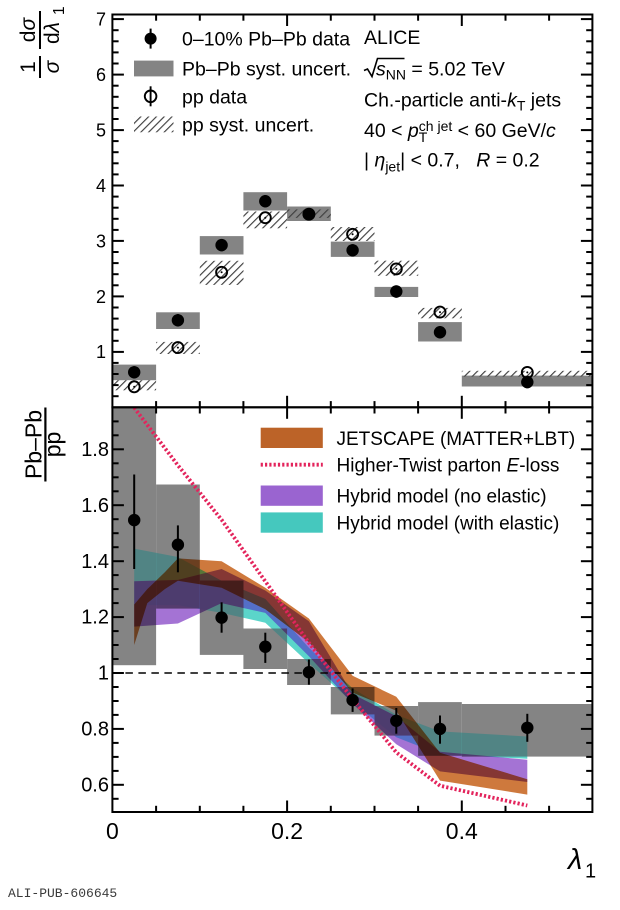 This screenshot has height=910, width=620. I want to click on svg-text: sNN = 5.02 TeV, so click(440, 71).